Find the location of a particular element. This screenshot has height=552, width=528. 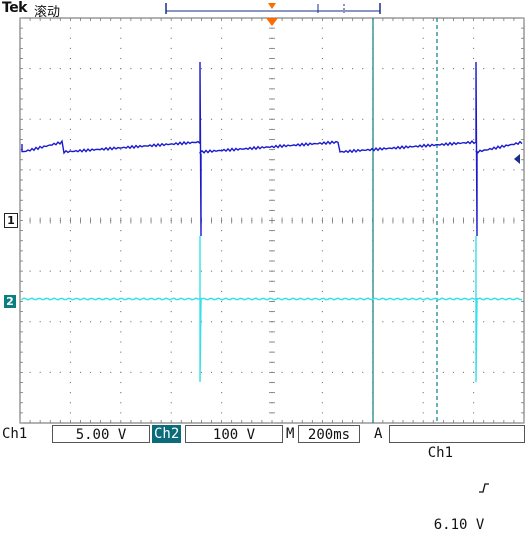

acquisition-status: 滚动 is located at coordinates (47, 12).